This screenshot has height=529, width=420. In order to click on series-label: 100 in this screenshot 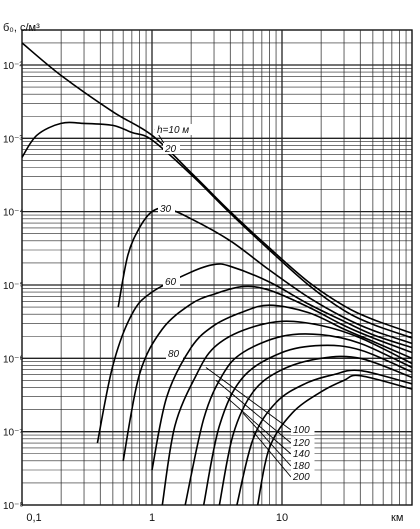, I will do `click(301, 430)`.